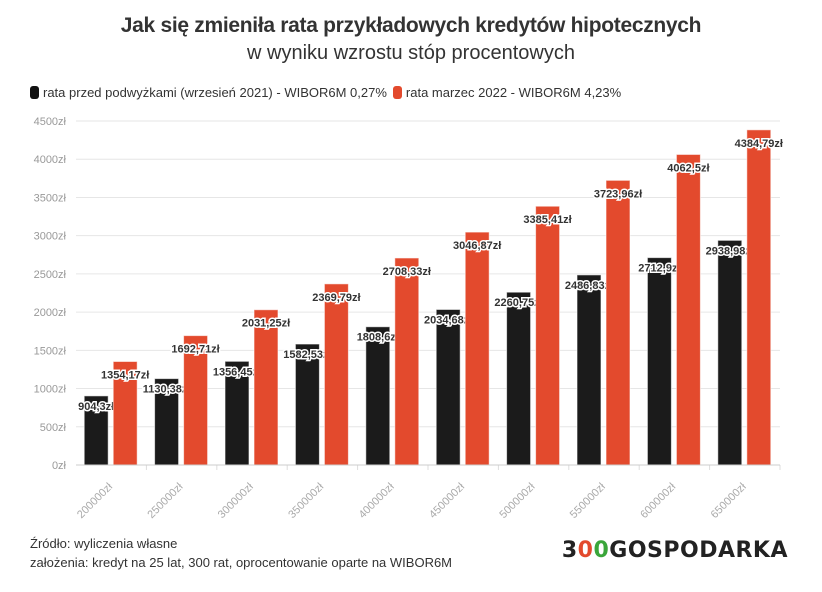 This screenshot has height=592, width=822. Describe the element at coordinates (589, 286) in the screenshot. I see `data-label: 2486,83zł` at that location.